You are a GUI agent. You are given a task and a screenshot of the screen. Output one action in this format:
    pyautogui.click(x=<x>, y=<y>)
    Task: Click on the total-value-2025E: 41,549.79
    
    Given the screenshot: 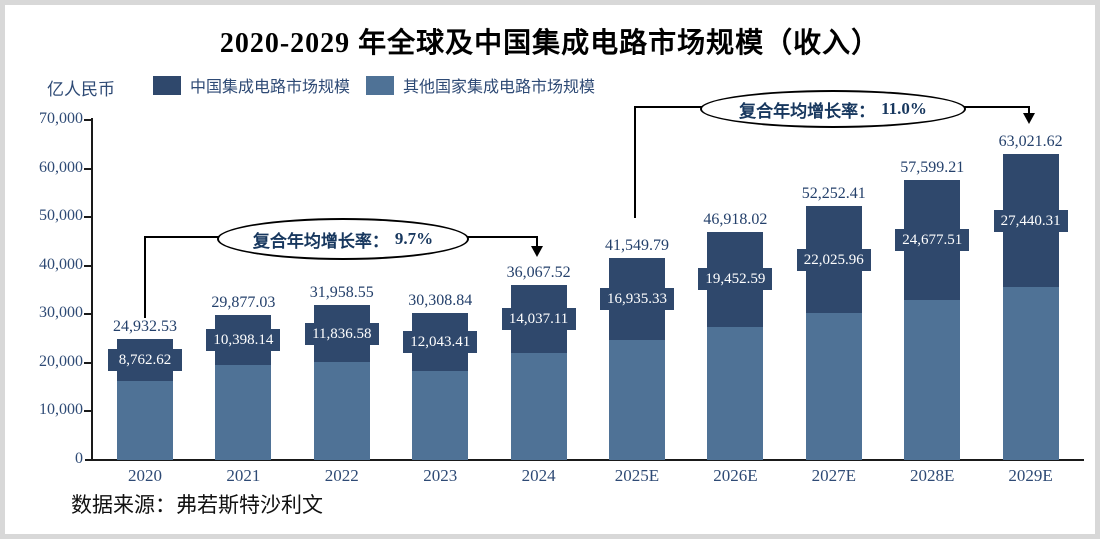 What is the action you would take?
    pyautogui.click(x=637, y=246)
    